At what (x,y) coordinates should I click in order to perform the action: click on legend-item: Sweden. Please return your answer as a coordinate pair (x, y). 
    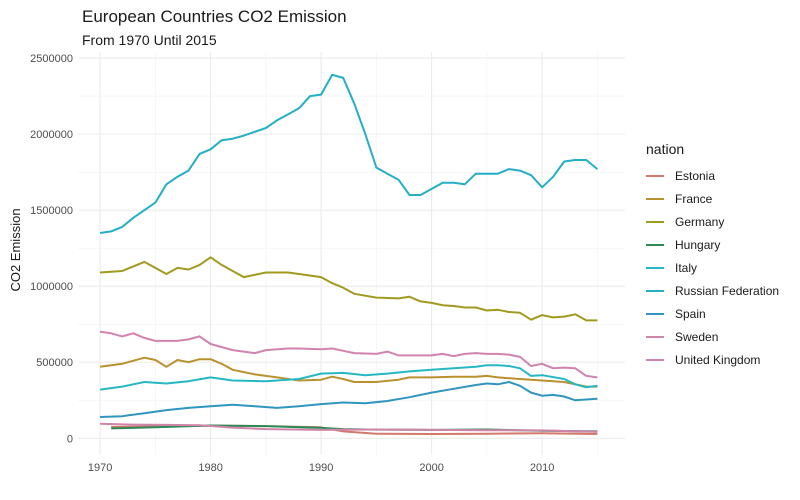
    Looking at the image, I should click on (682, 337).